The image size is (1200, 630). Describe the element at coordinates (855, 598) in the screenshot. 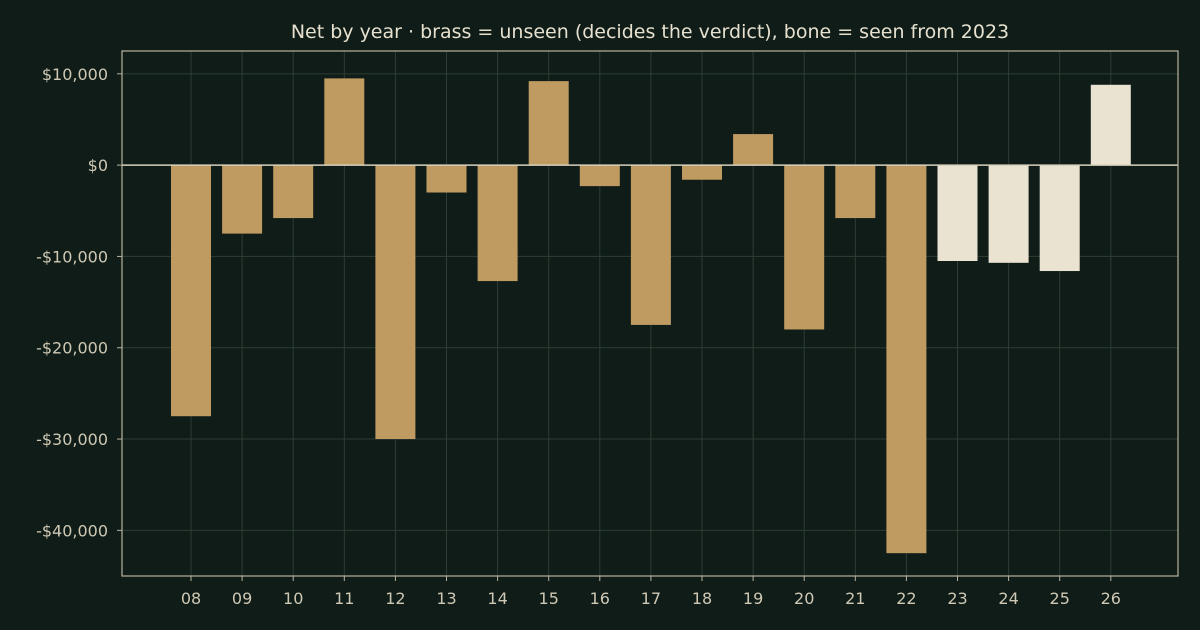

I see `x-tick-label: 21` at that location.